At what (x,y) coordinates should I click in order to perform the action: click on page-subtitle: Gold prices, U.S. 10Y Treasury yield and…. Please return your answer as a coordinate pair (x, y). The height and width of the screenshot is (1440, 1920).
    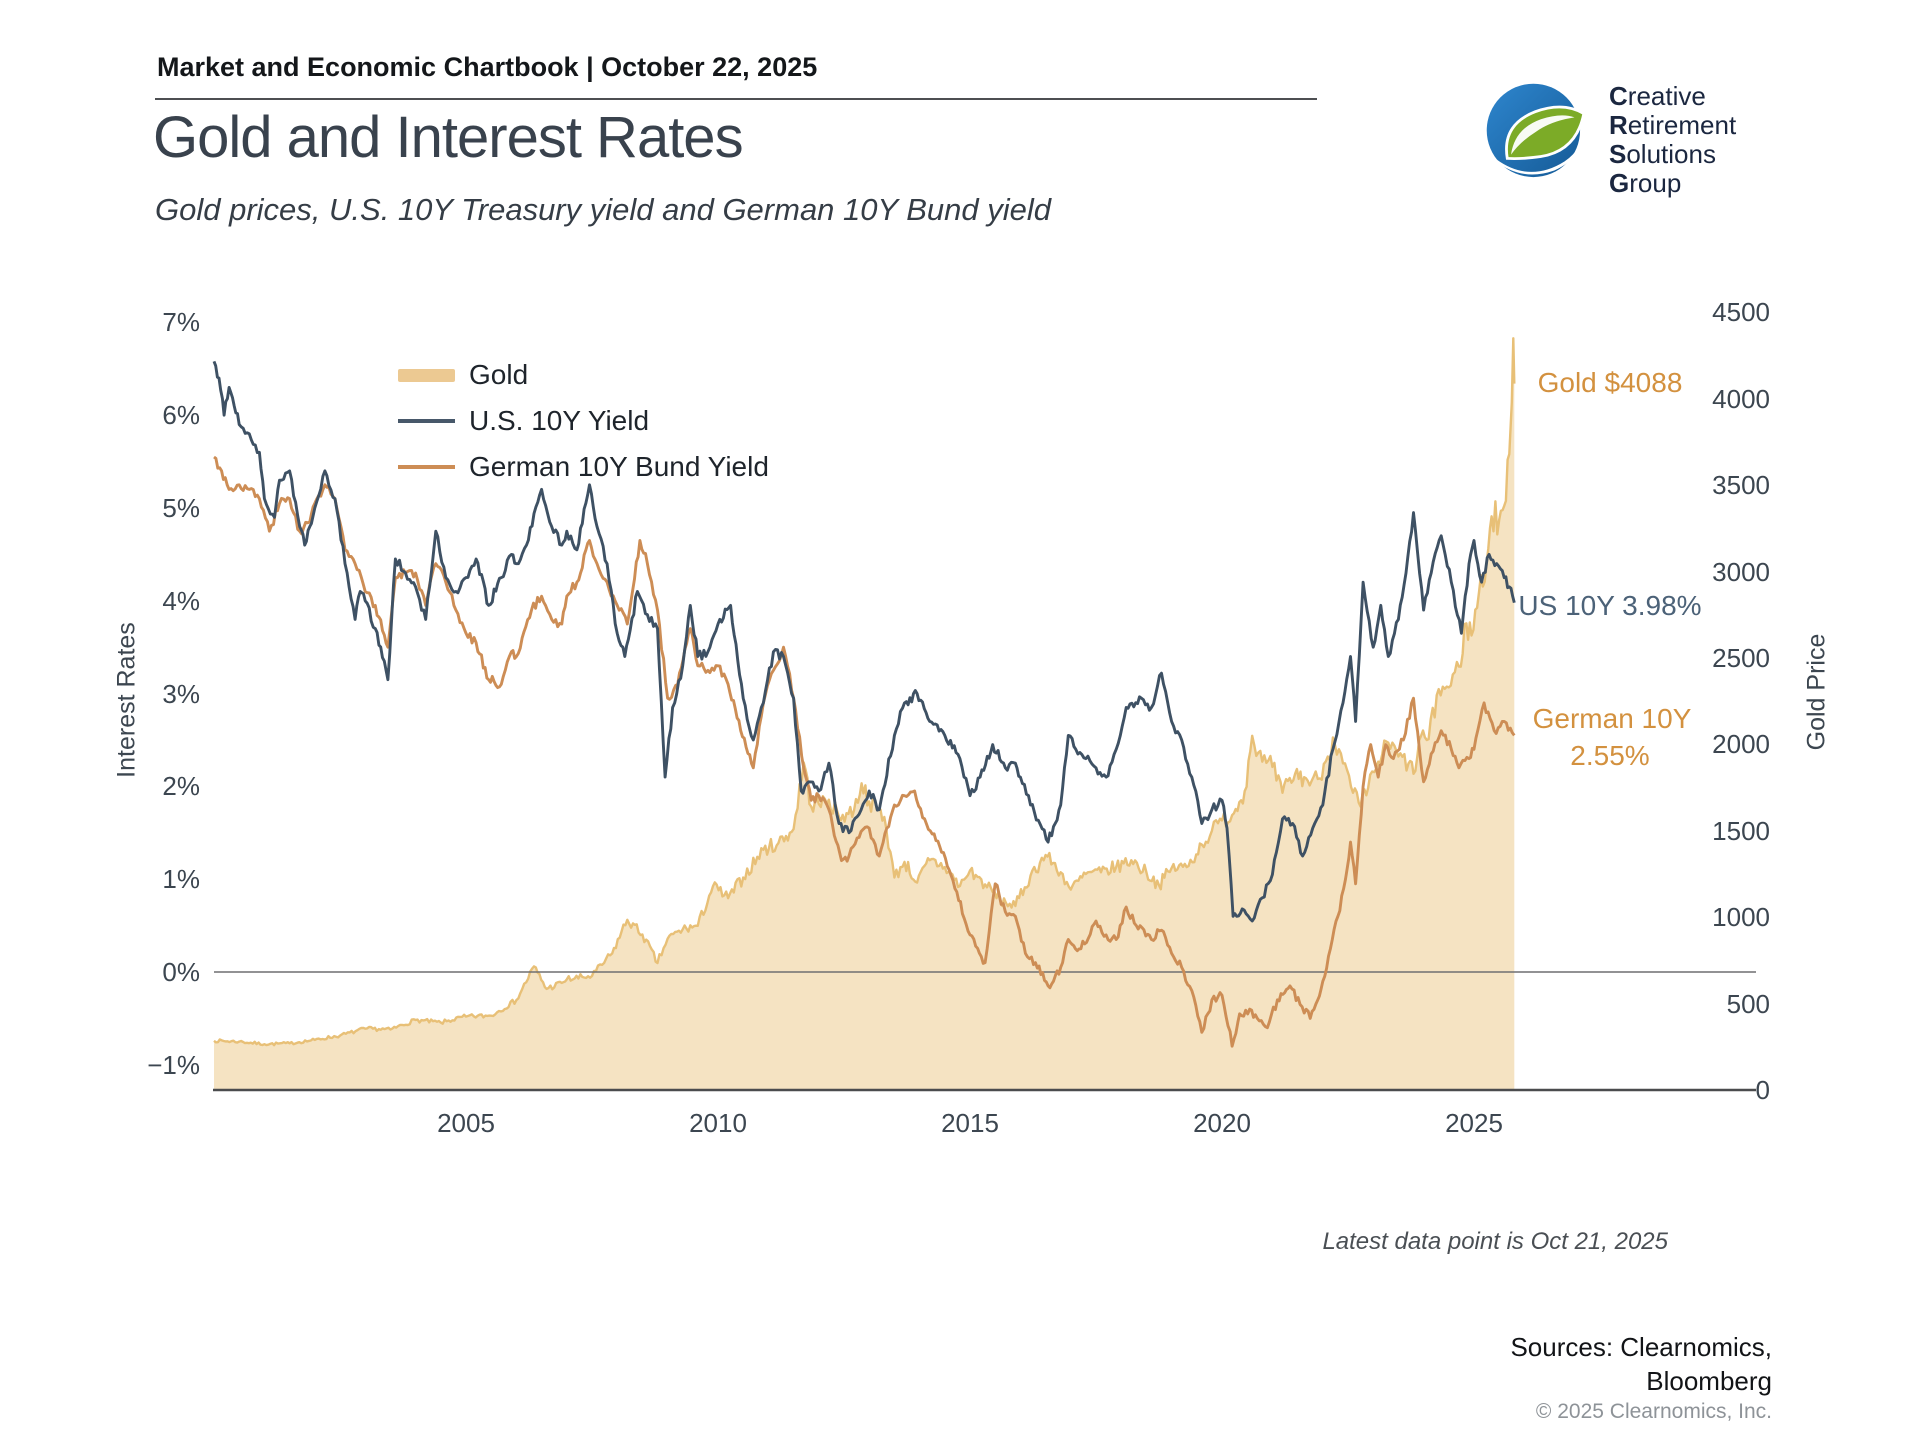
    Looking at the image, I should click on (603, 209).